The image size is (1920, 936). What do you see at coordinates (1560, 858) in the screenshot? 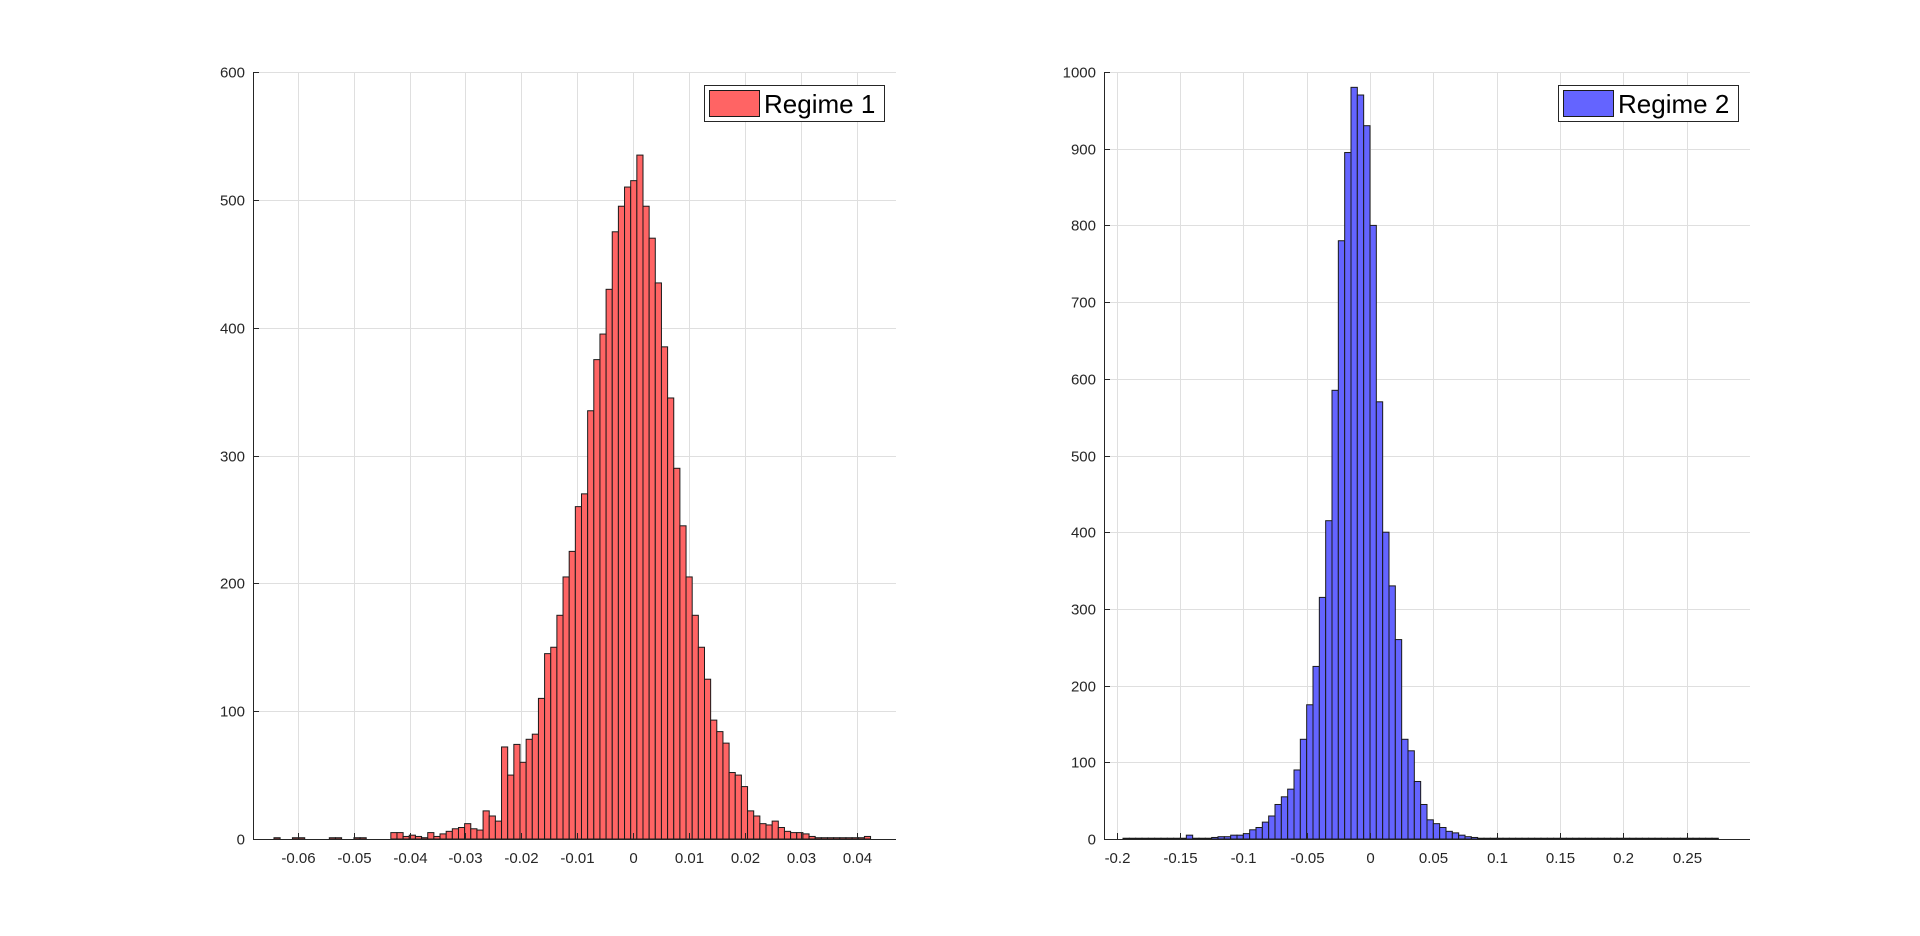
I see `x-tick-label: 0.15` at bounding box center [1560, 858].